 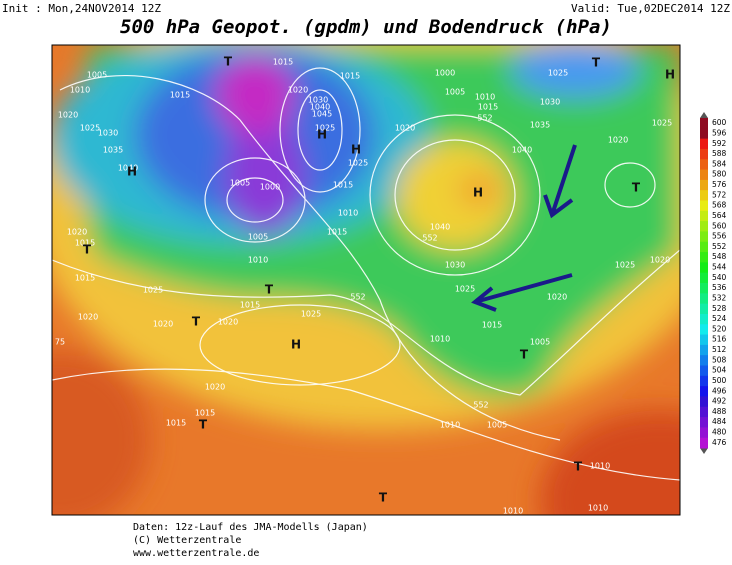 I want to click on scale-label: 508, so click(x=719, y=359).